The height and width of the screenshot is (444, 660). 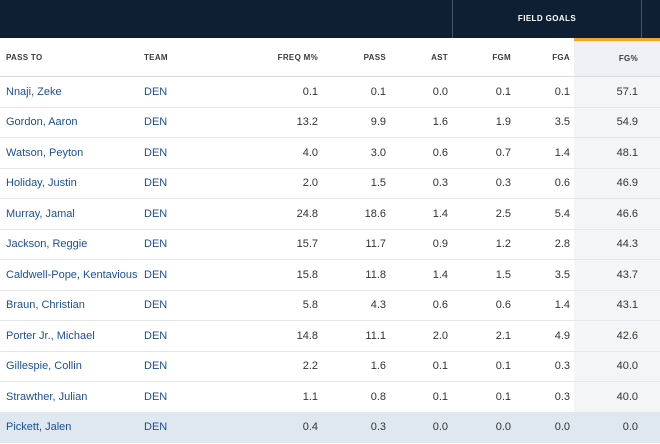 What do you see at coordinates (69, 427) in the screenshot?
I see `player-name-link: Pickett, Jalen` at bounding box center [69, 427].